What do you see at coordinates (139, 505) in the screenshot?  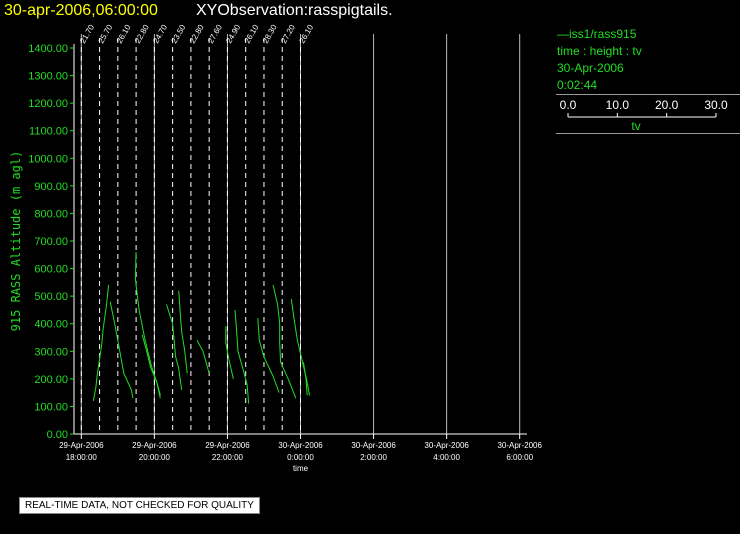 I see `quality-warning-badge: REAL-TIME DATA, NOT CHECKED FOR QUALITY` at bounding box center [139, 505].